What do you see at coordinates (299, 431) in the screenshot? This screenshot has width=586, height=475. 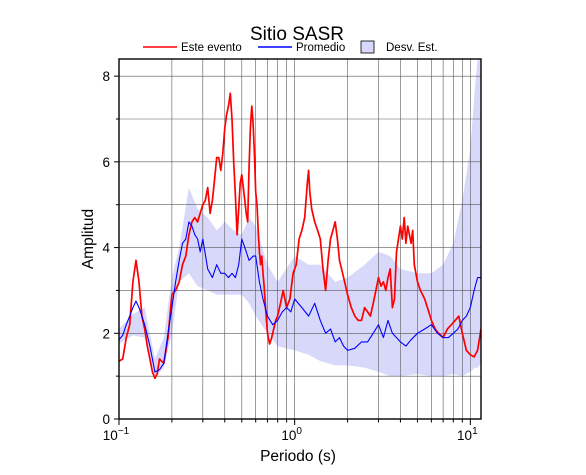 I see `x-tick-label-exponent: 0` at bounding box center [299, 431].